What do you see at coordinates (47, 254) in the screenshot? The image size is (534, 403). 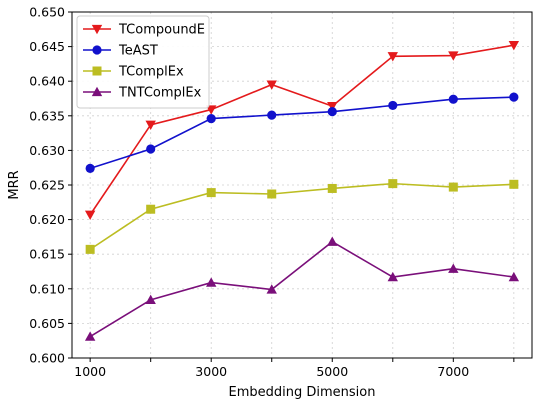 I see `y-tick-label: 0.615` at bounding box center [47, 254].